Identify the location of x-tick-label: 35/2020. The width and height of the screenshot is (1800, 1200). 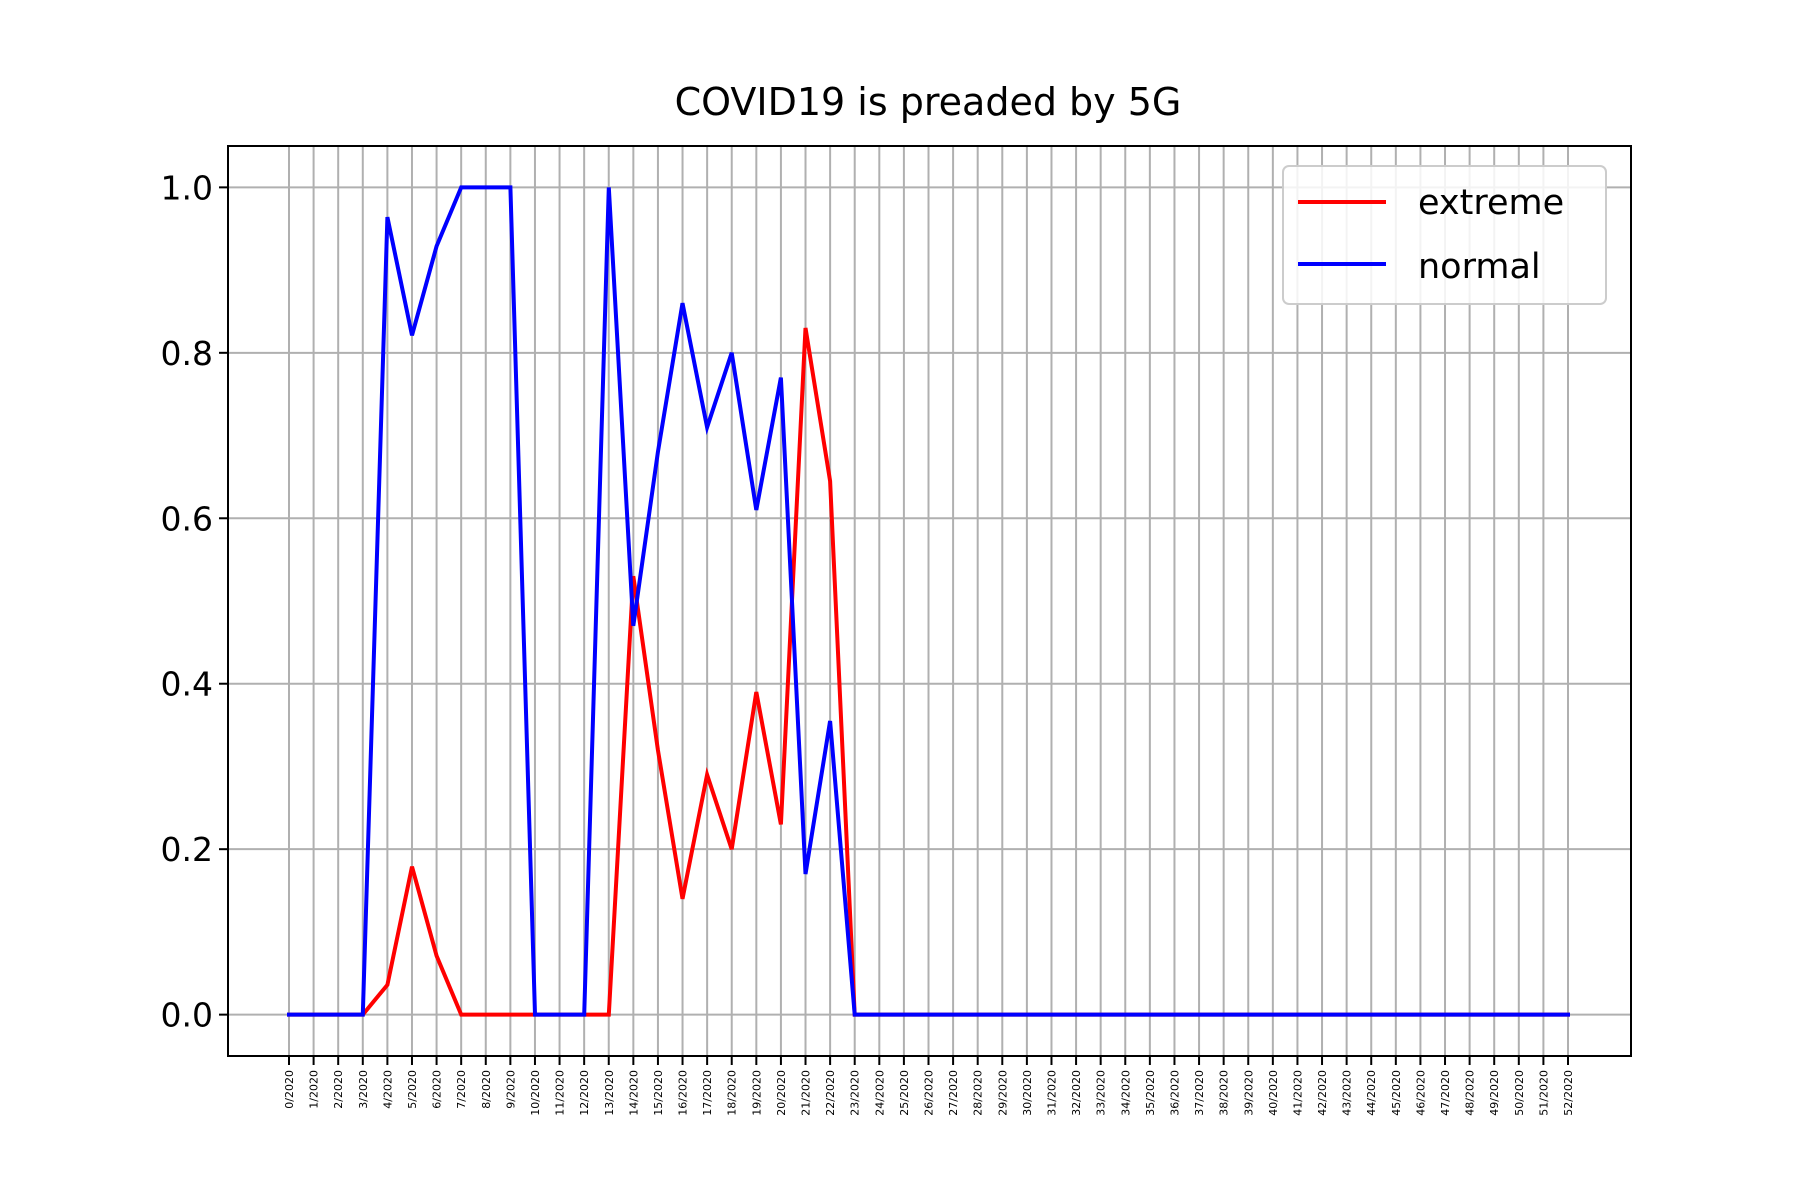
(1150, 1093).